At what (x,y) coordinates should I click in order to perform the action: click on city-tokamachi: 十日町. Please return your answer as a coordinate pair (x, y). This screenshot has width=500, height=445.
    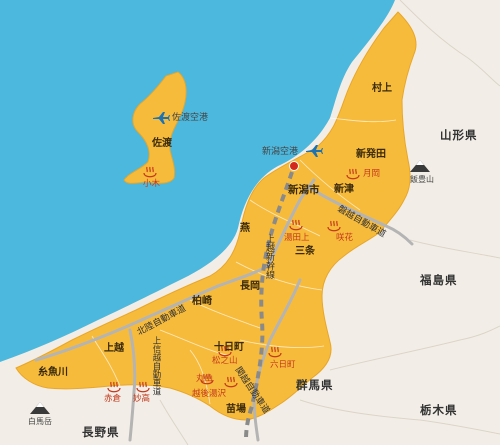
    Looking at the image, I should click on (229, 347).